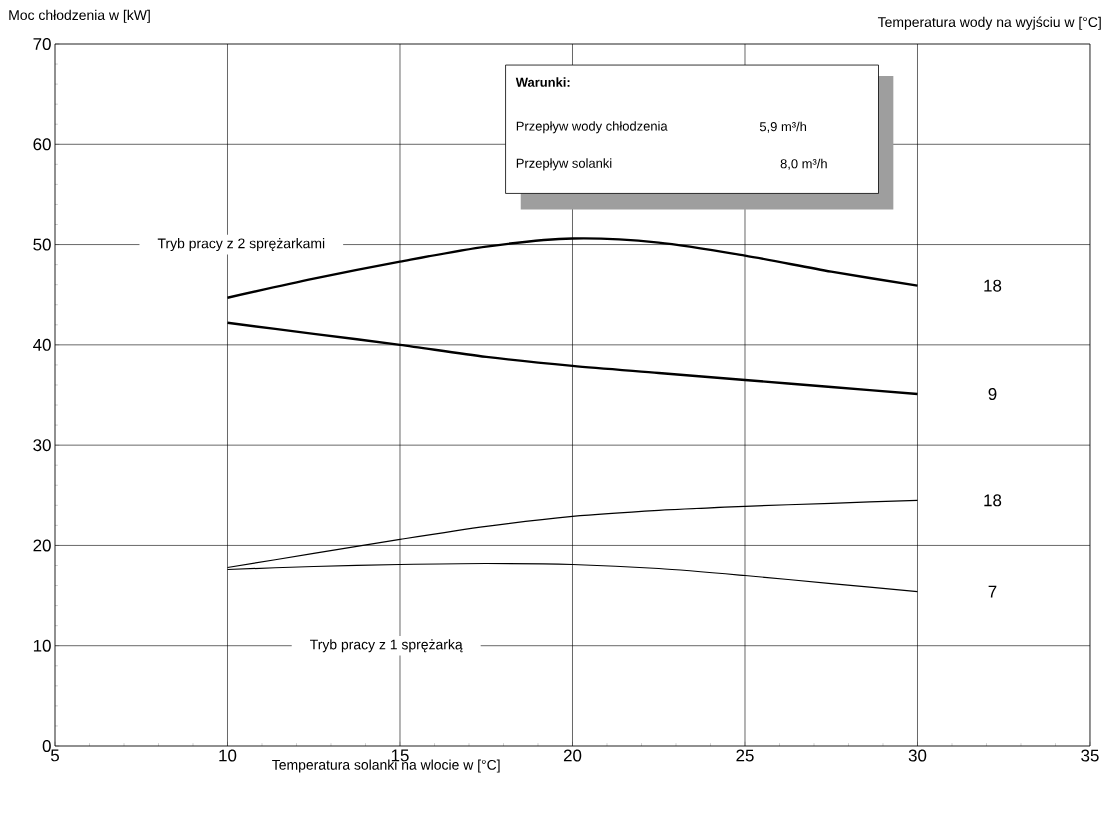 The width and height of the screenshot is (1109, 816). Describe the element at coordinates (42, 344) in the screenshot. I see `y-tick-label: 40` at that location.